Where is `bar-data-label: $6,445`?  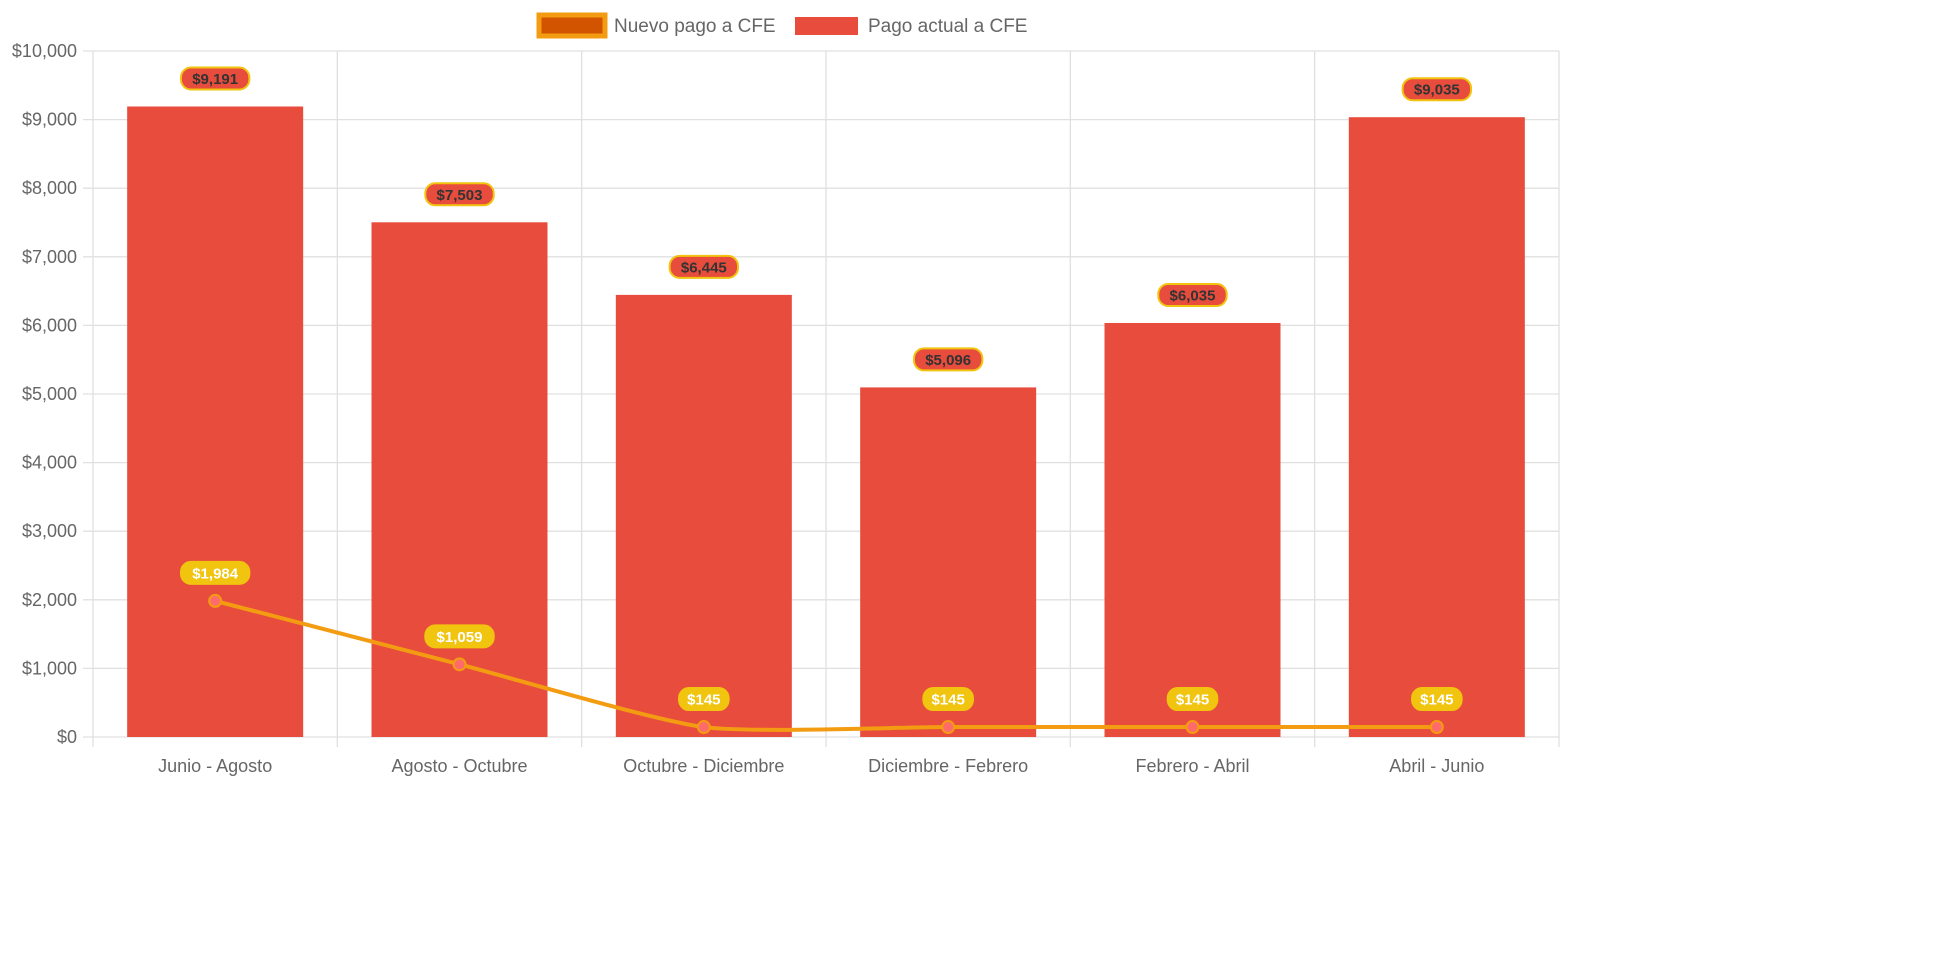 bar-data-label: $6,445 is located at coordinates (704, 267).